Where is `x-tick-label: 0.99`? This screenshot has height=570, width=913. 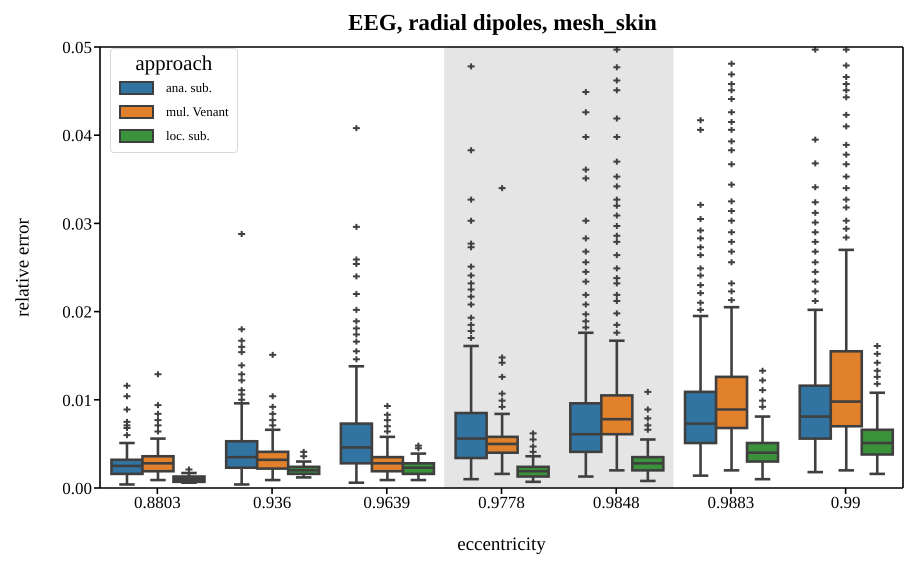
x-tick-label: 0.99 is located at coordinates (845, 502).